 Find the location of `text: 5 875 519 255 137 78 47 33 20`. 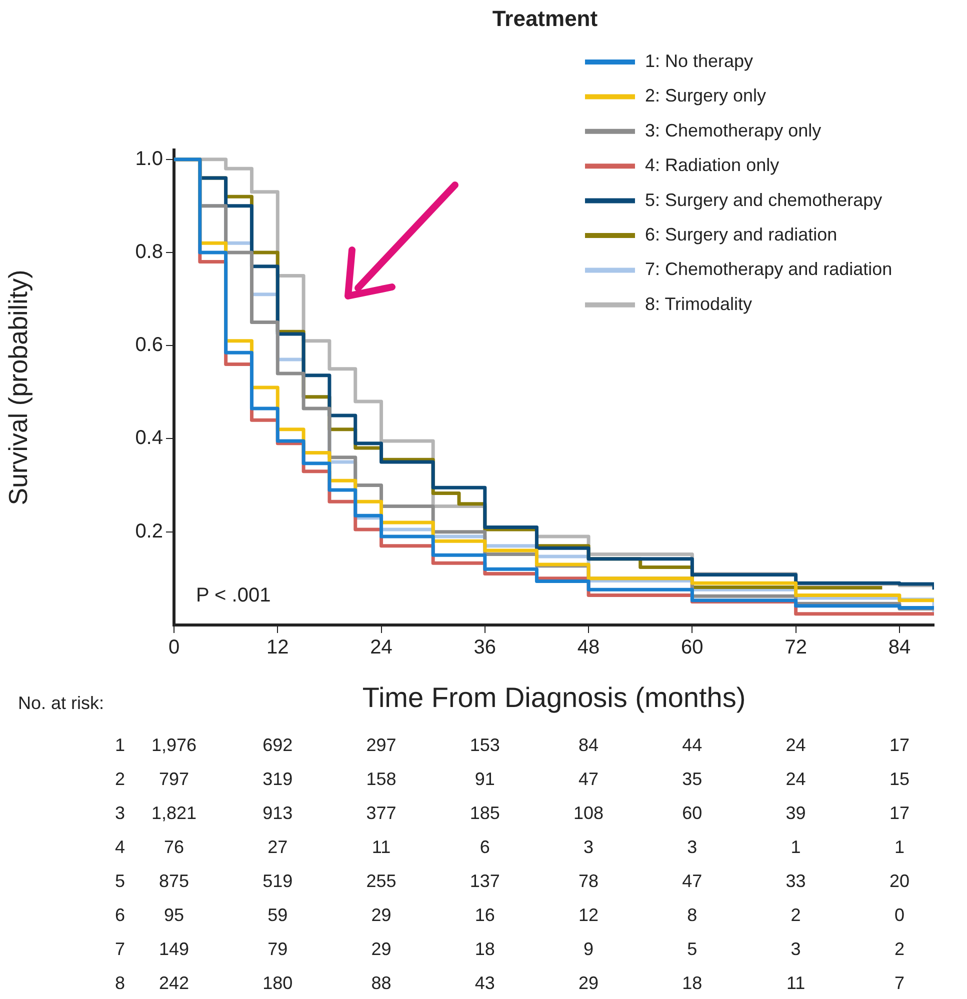

text: 5 875 519 255 137 78 47 33 20 is located at coordinates (512, 881).